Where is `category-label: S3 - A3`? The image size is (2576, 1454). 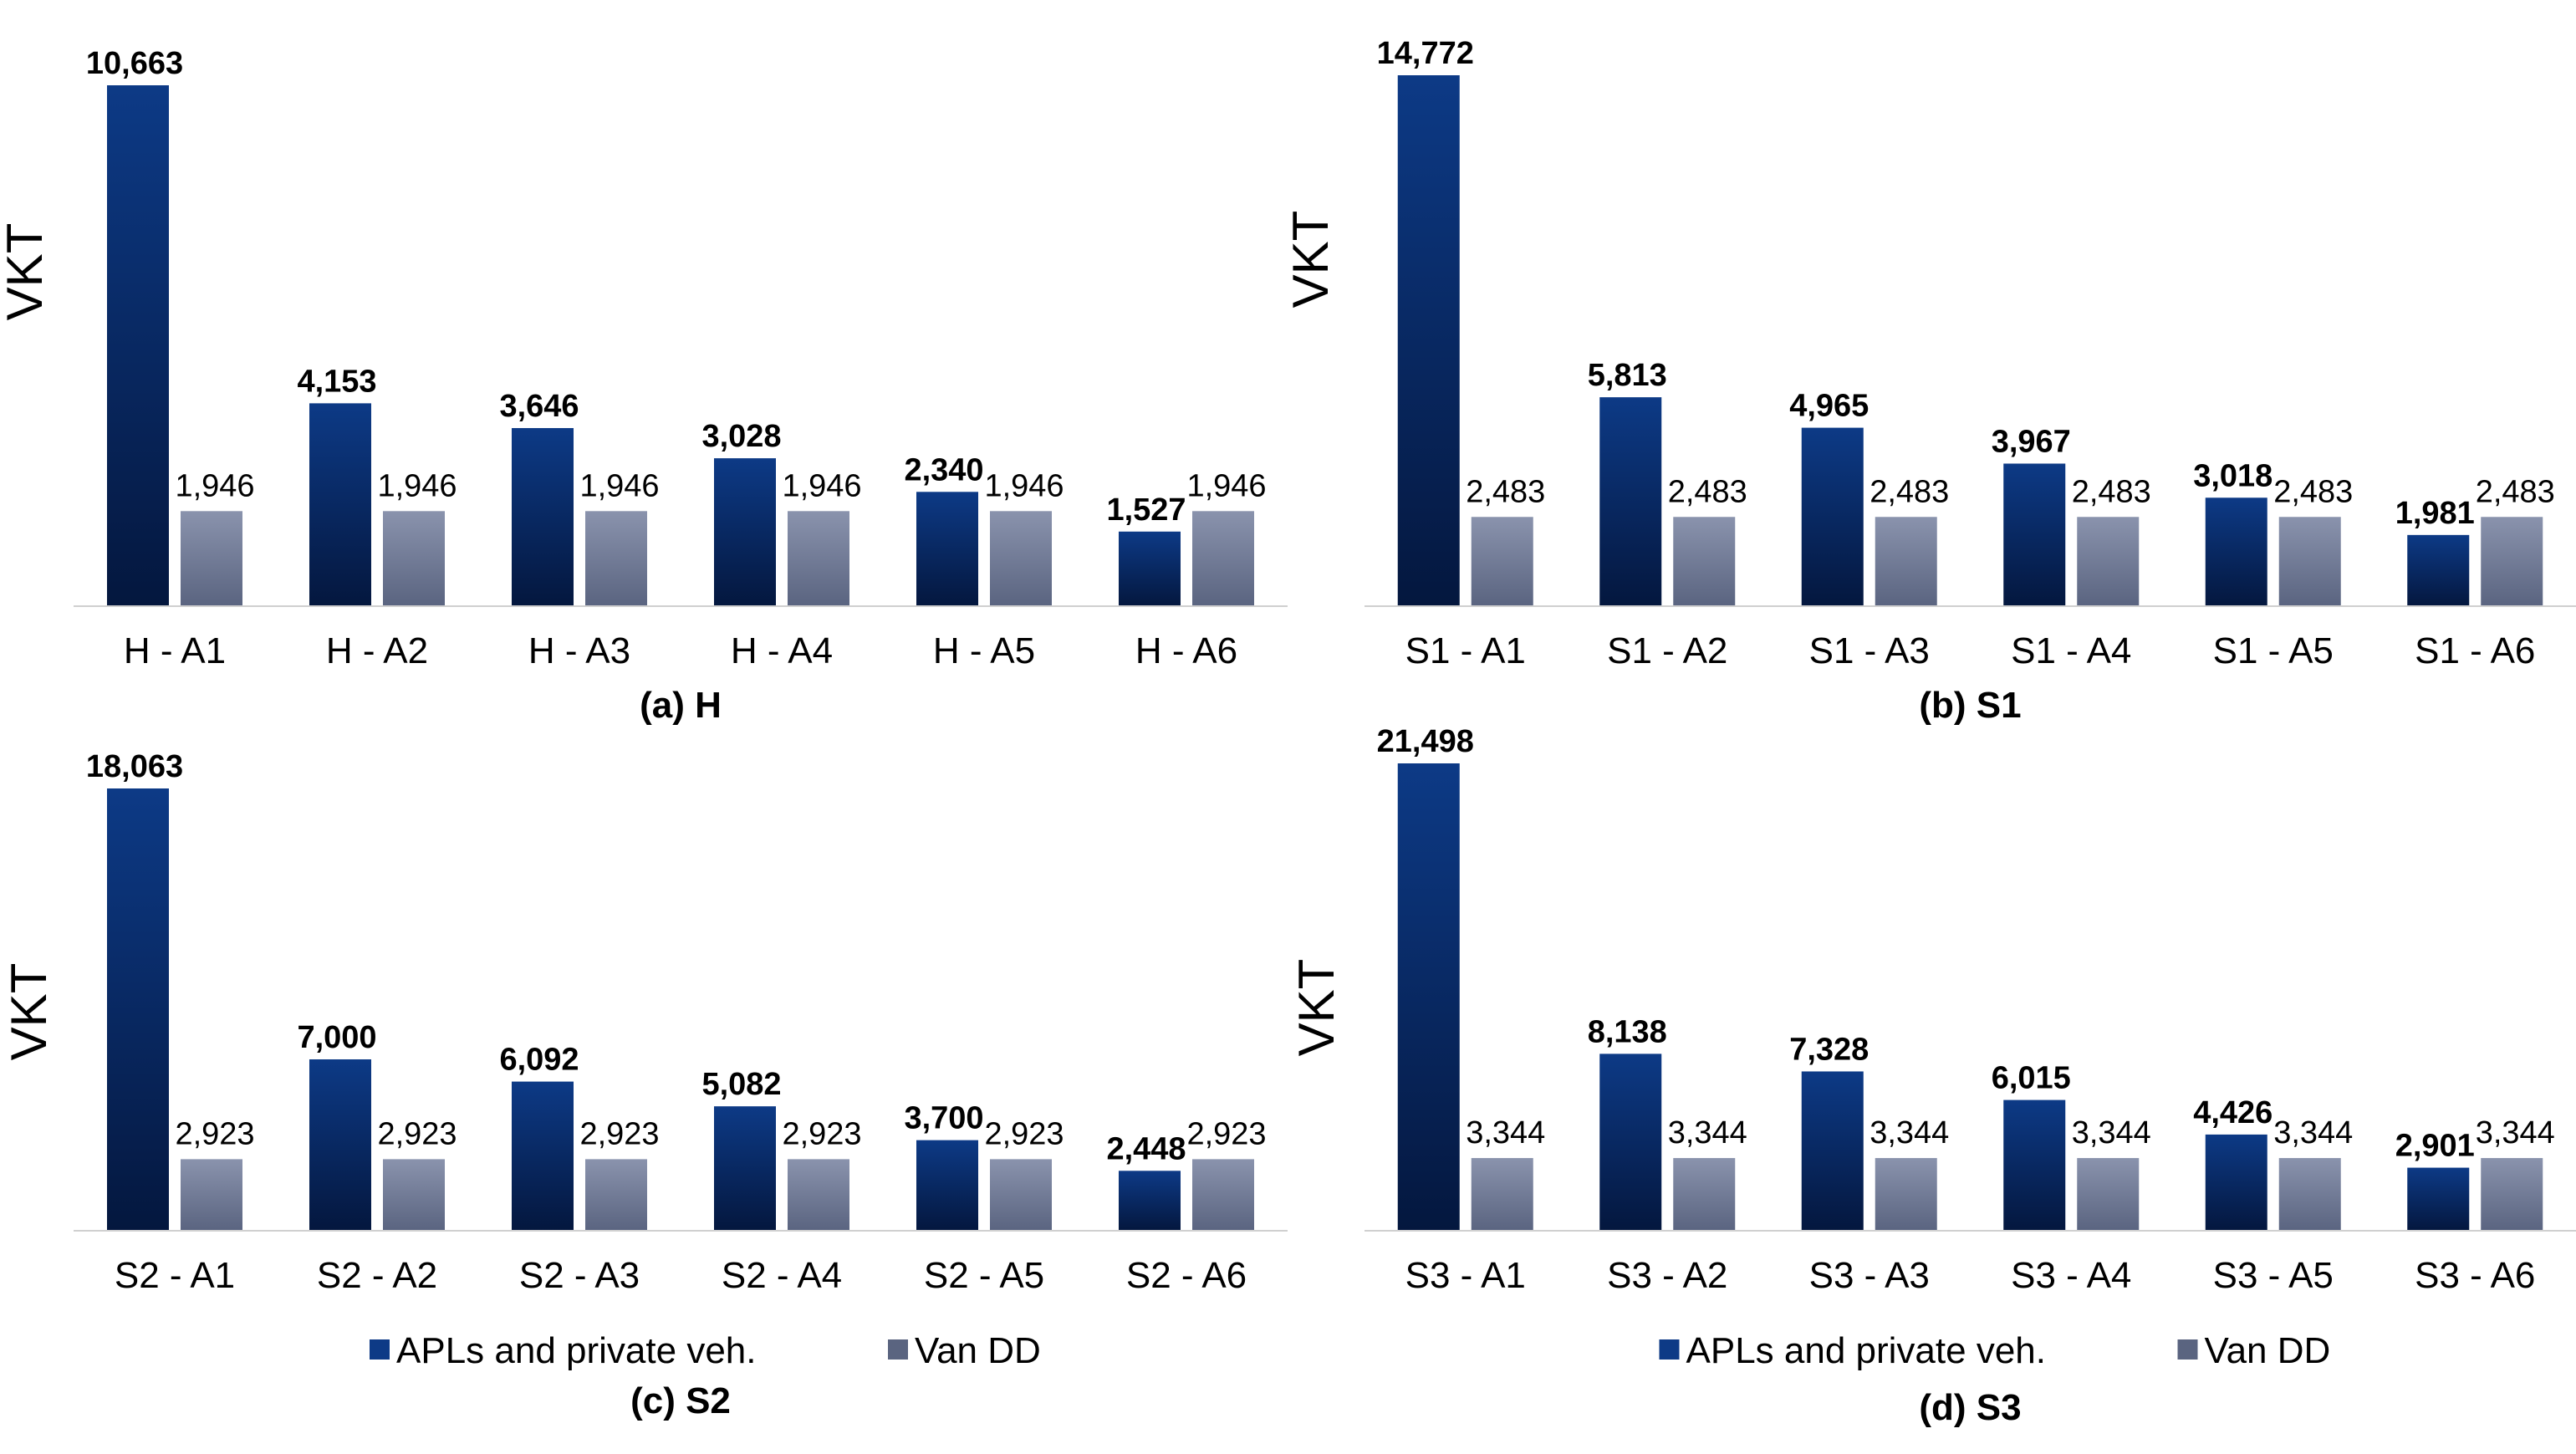
category-label: S3 - A3 is located at coordinates (1870, 1276).